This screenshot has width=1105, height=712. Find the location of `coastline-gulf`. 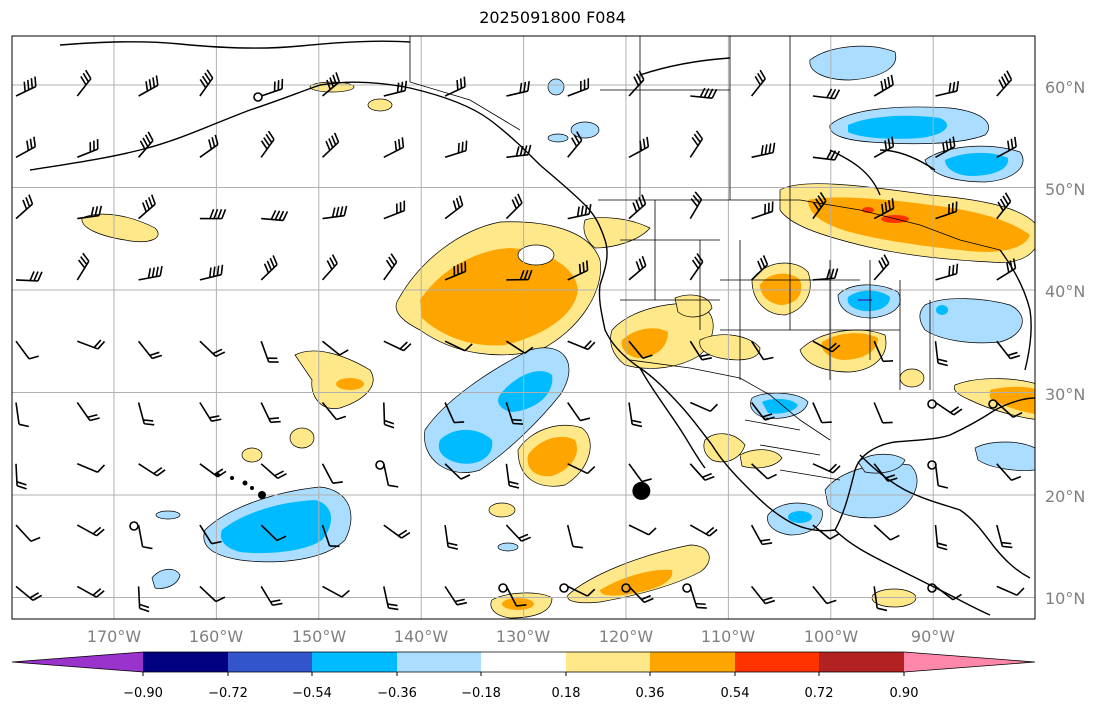

coastline-gulf is located at coordinates (934, 464).